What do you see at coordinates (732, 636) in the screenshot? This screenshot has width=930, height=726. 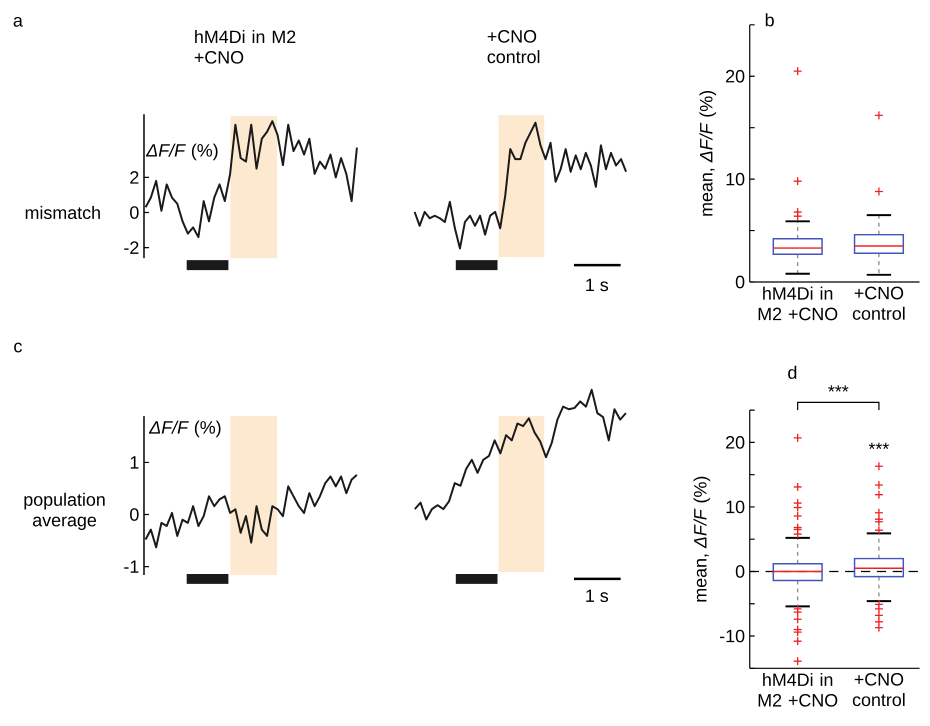 I see `y-tick-label: -10` at bounding box center [732, 636].